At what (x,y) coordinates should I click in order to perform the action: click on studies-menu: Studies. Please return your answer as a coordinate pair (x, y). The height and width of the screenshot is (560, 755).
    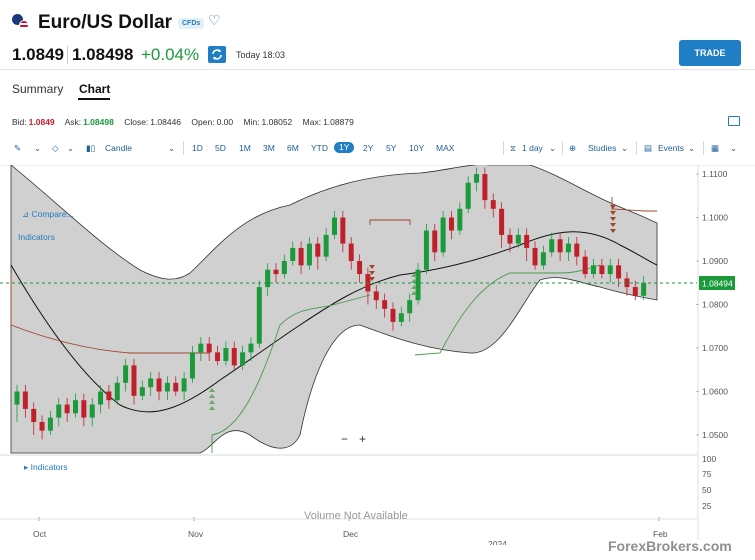
    Looking at the image, I should click on (602, 148).